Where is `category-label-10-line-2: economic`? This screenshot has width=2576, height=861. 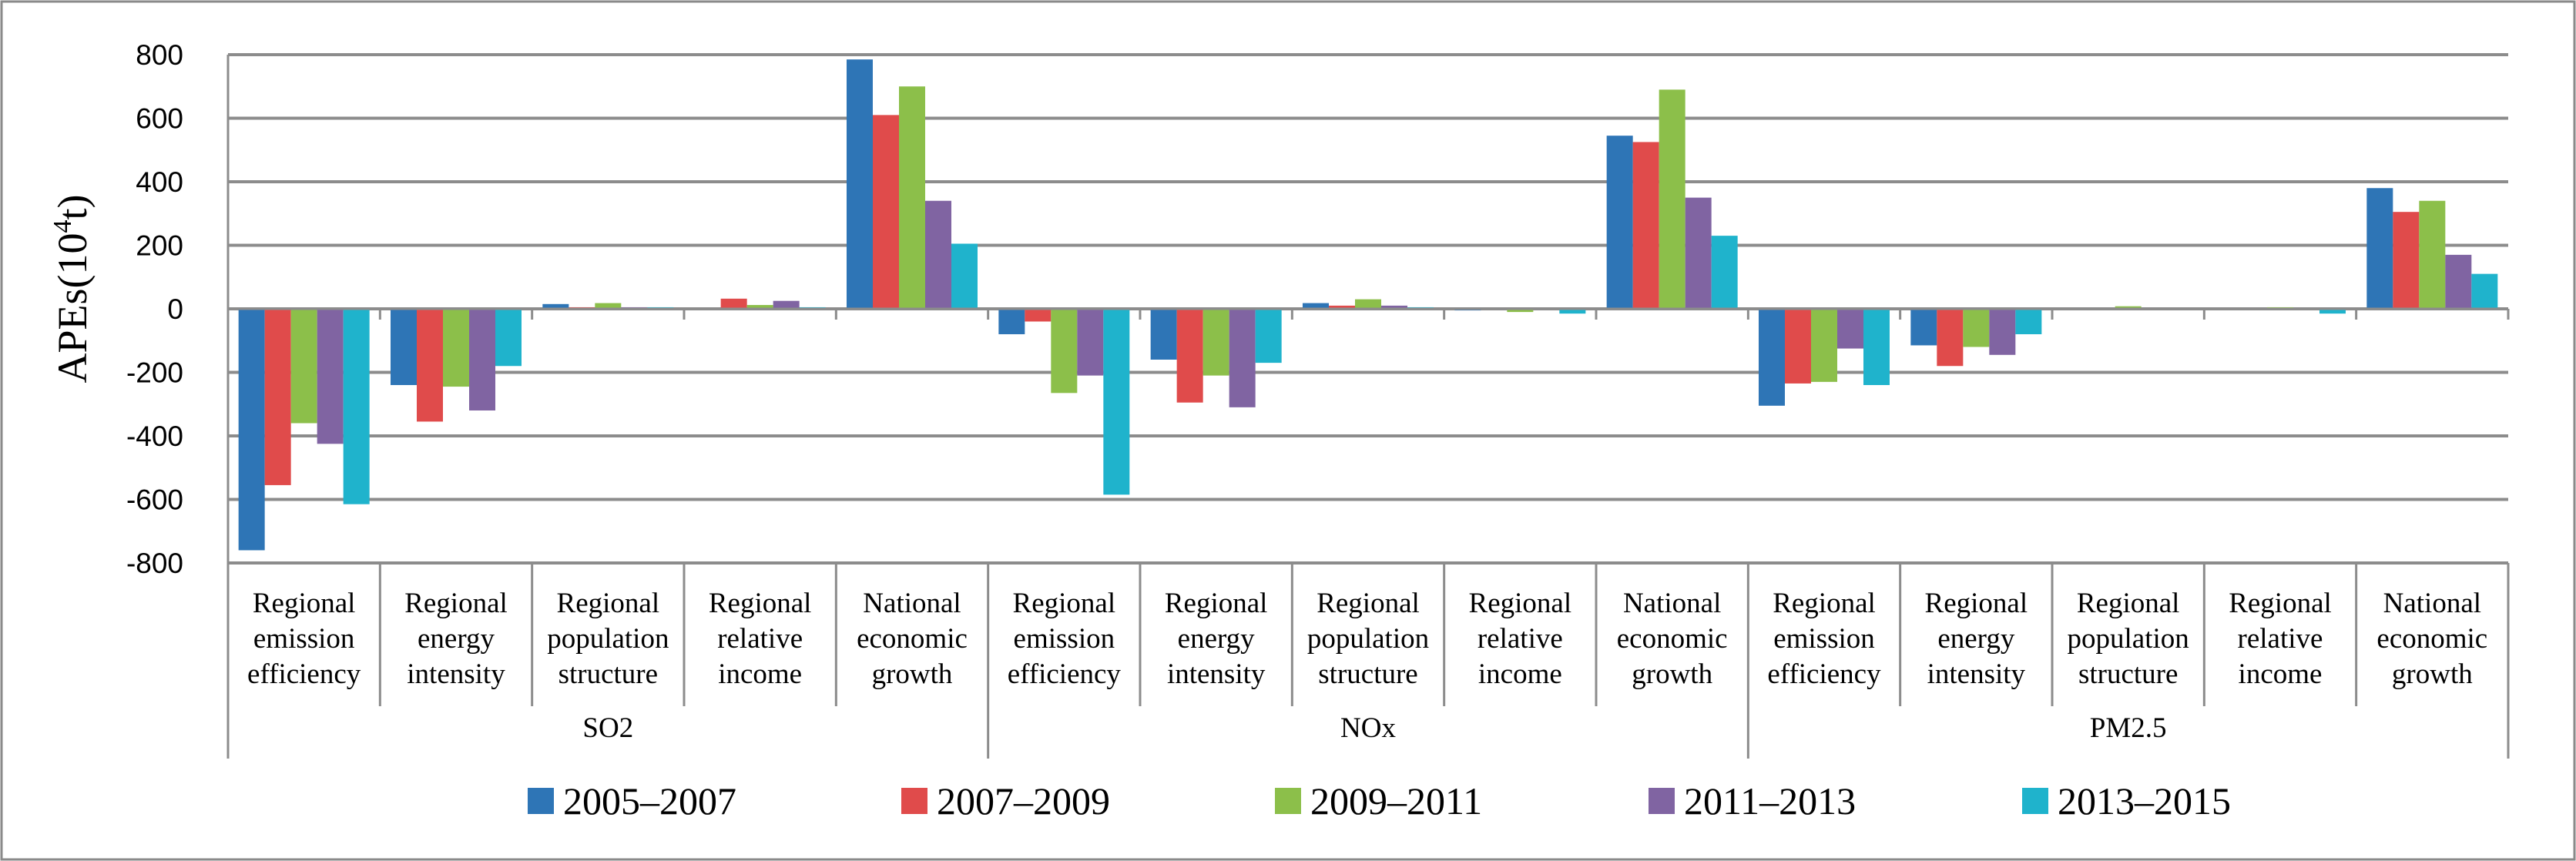
category-label-10-line-2: economic is located at coordinates (1672, 639).